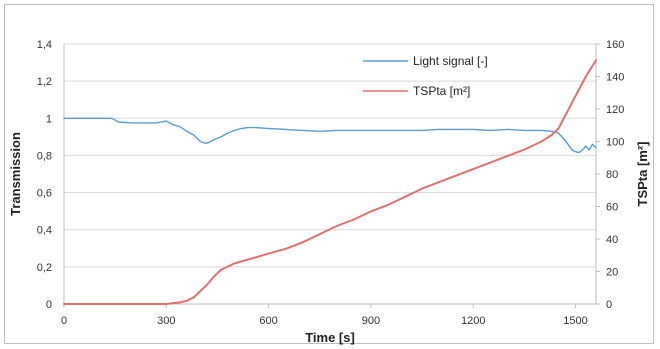  I want to click on x-axis-title: Time [s], so click(330, 337).